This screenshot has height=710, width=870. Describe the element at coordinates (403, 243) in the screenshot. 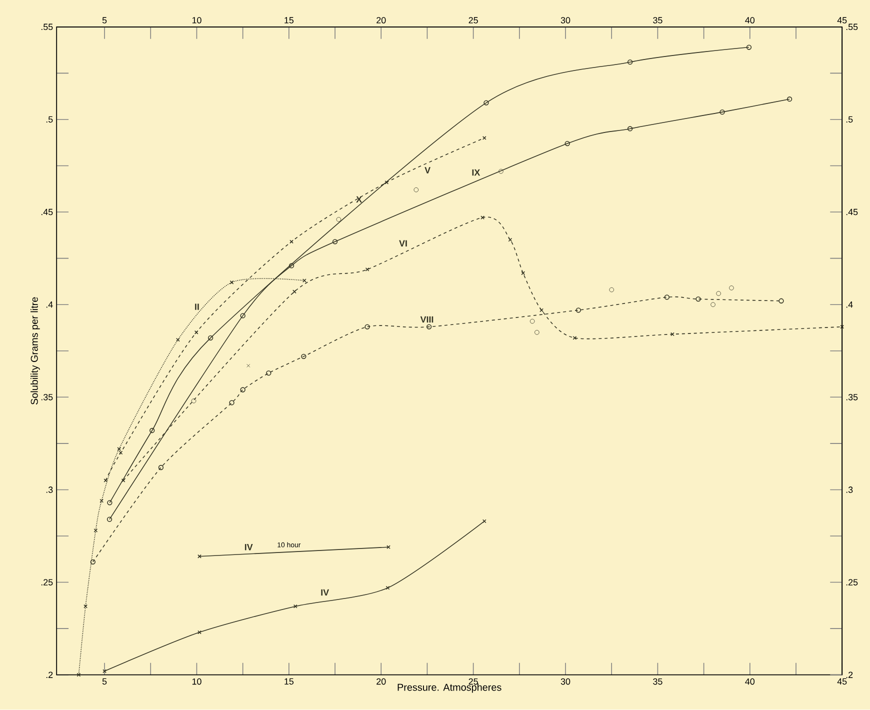

I see `series-label: VI` at that location.